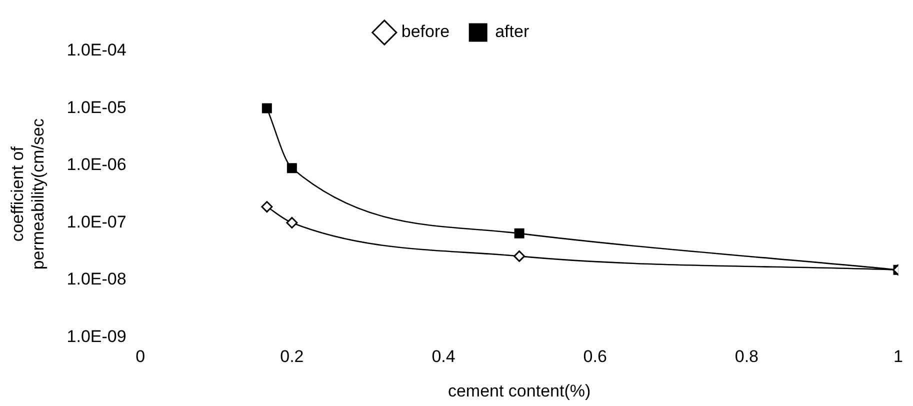 This screenshot has width=913, height=406. I want to click on x-tick-label: 0, so click(141, 356).